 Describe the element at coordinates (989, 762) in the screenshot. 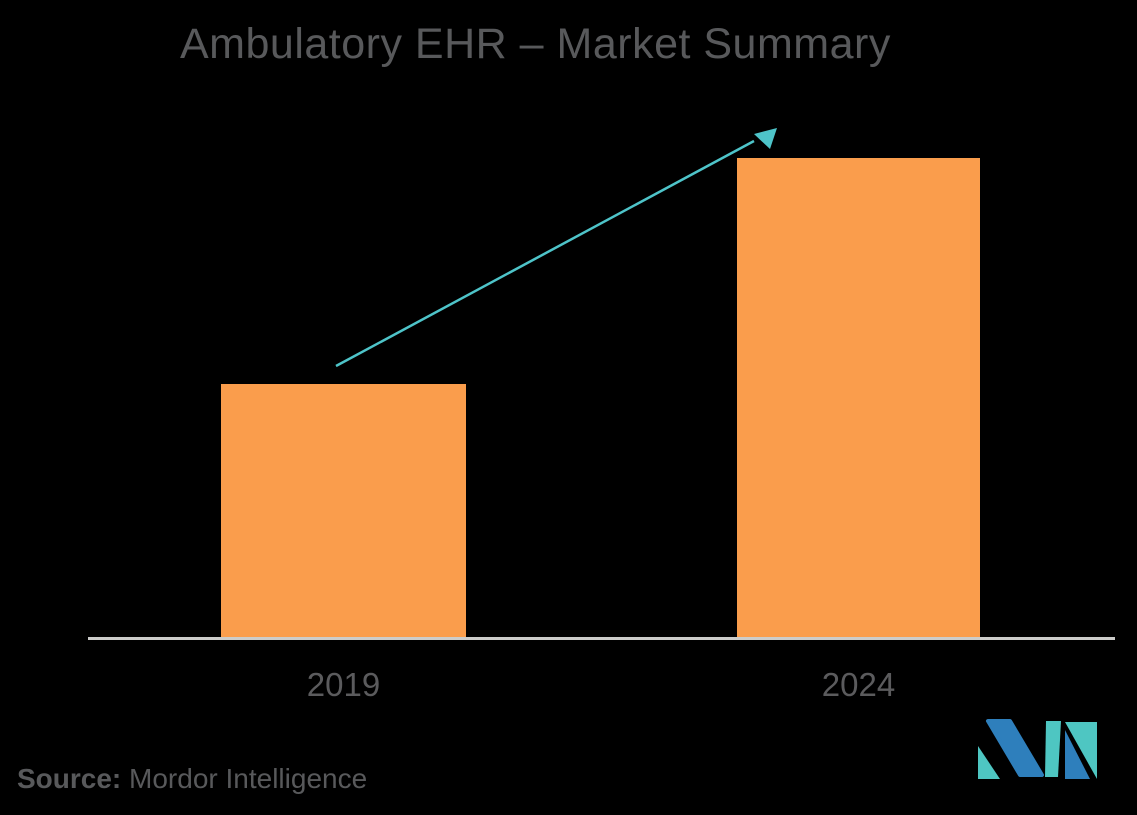

I see `logo-left-leg-shape` at that location.